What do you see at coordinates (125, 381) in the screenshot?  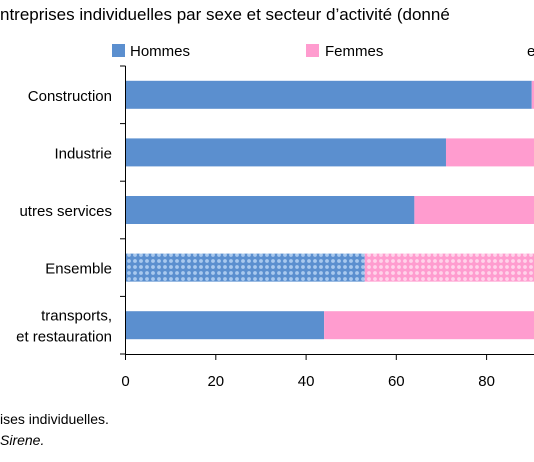 I see `x-tick-label-0: 0` at bounding box center [125, 381].